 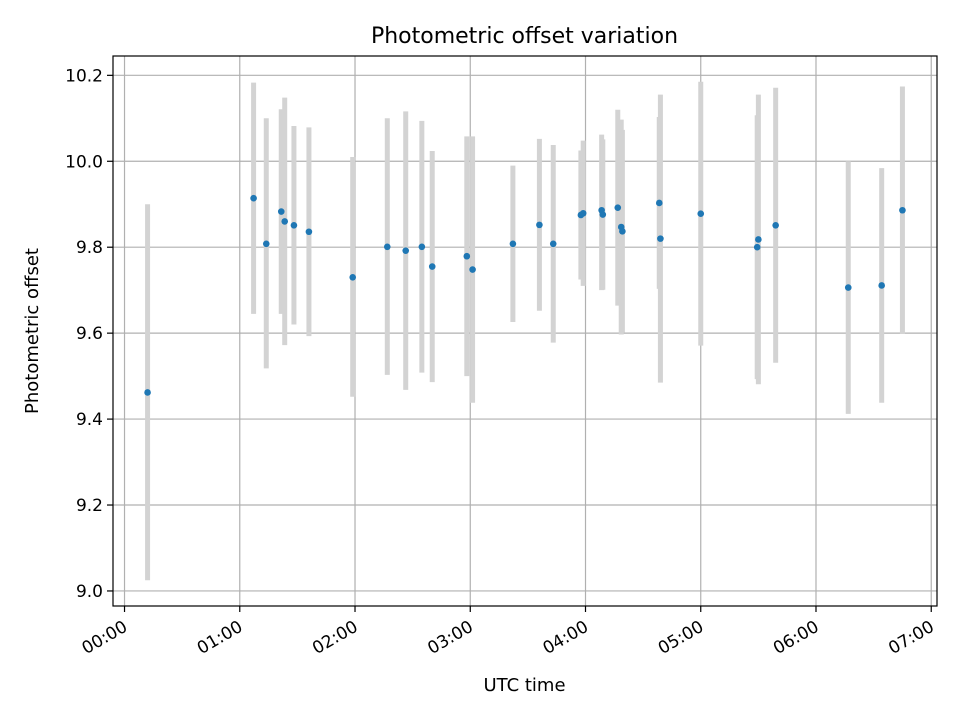 I want to click on y-tick-label: 9.2, so click(x=89, y=506).